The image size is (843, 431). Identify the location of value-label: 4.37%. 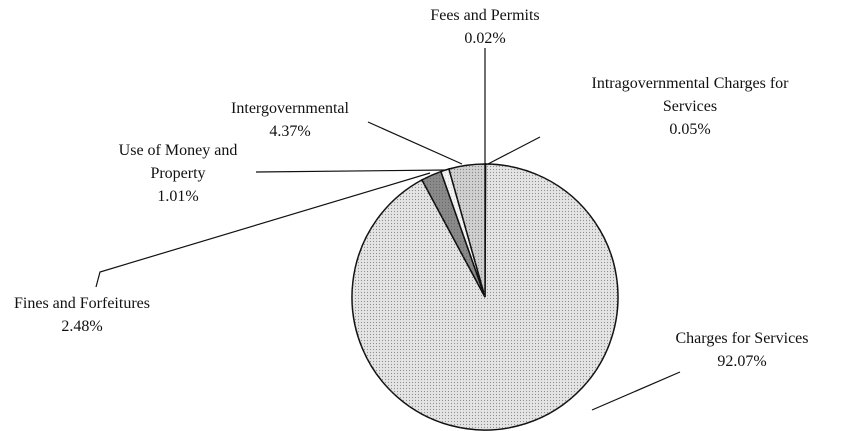
(290, 131).